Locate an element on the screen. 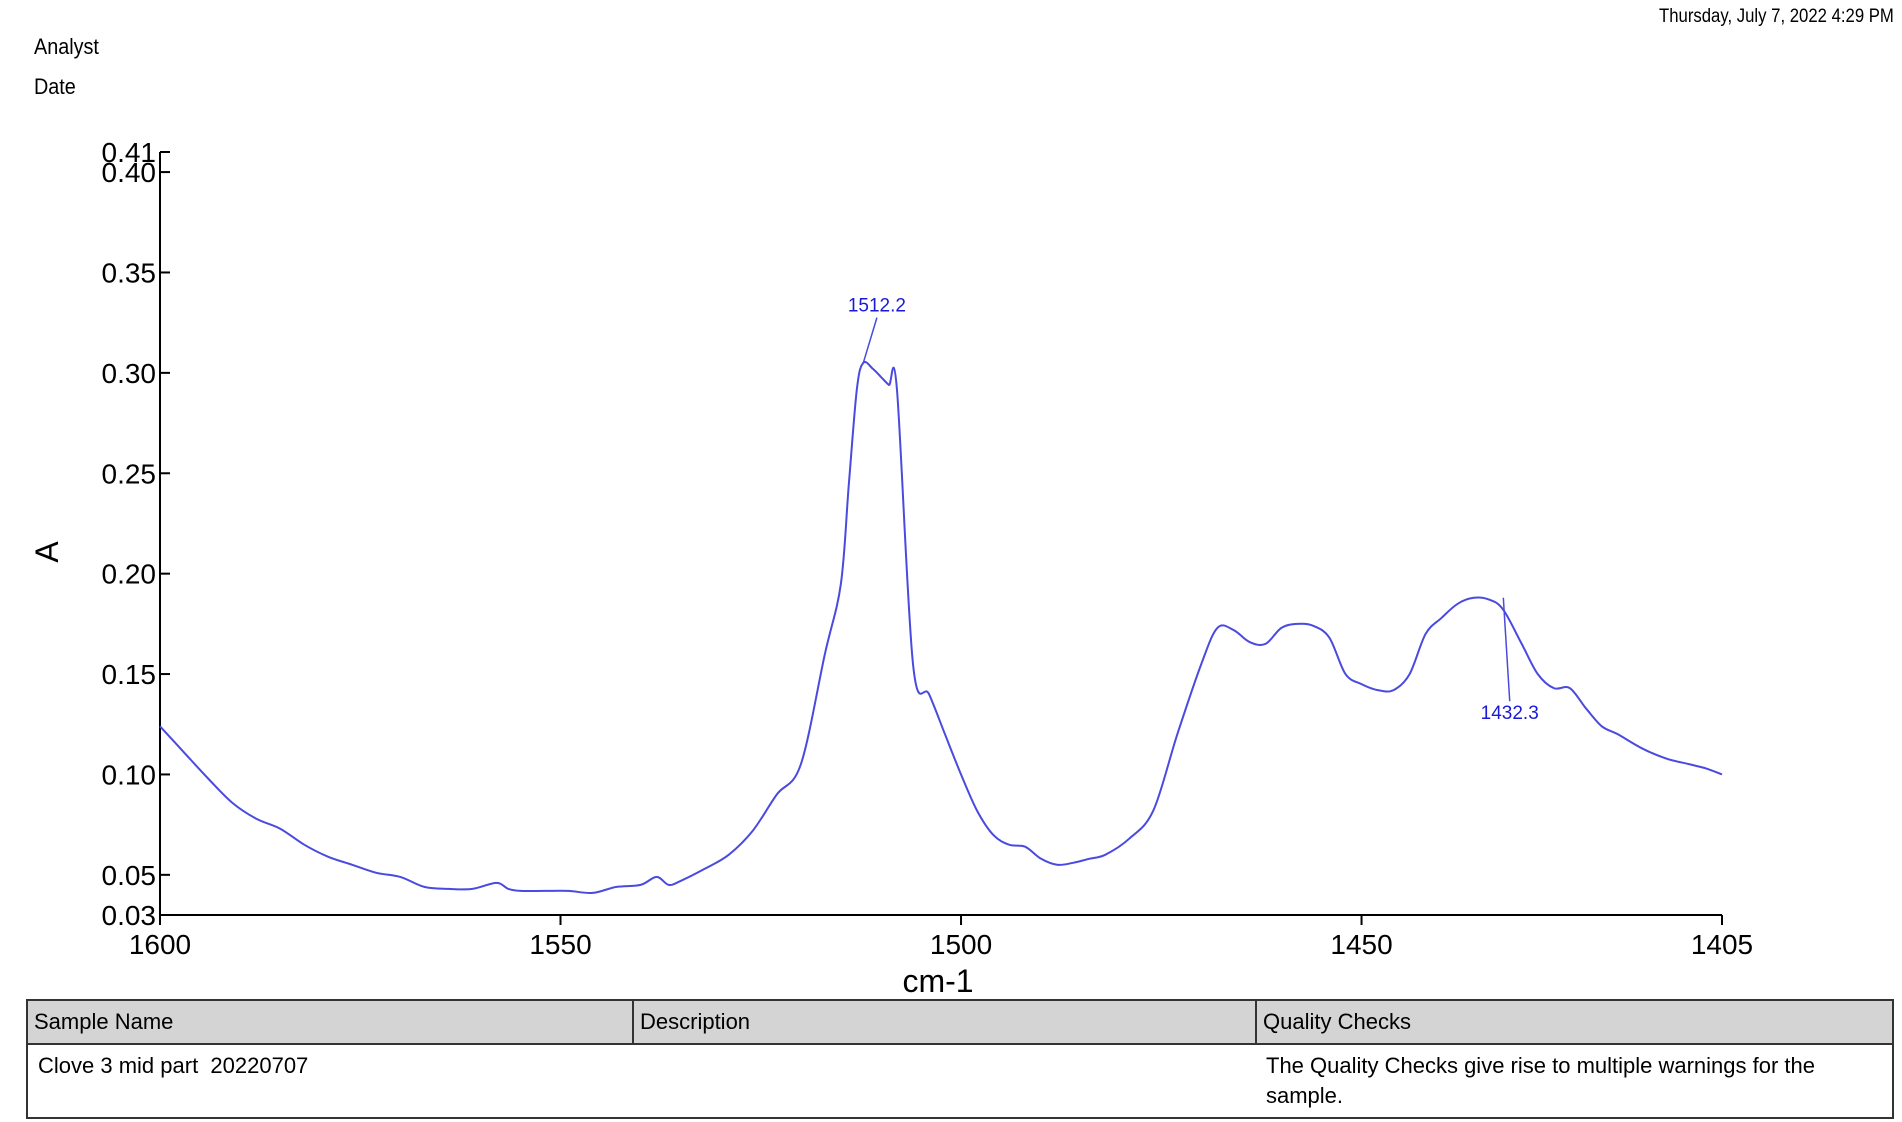  x-tick-label: 1405 is located at coordinates (1722, 944).